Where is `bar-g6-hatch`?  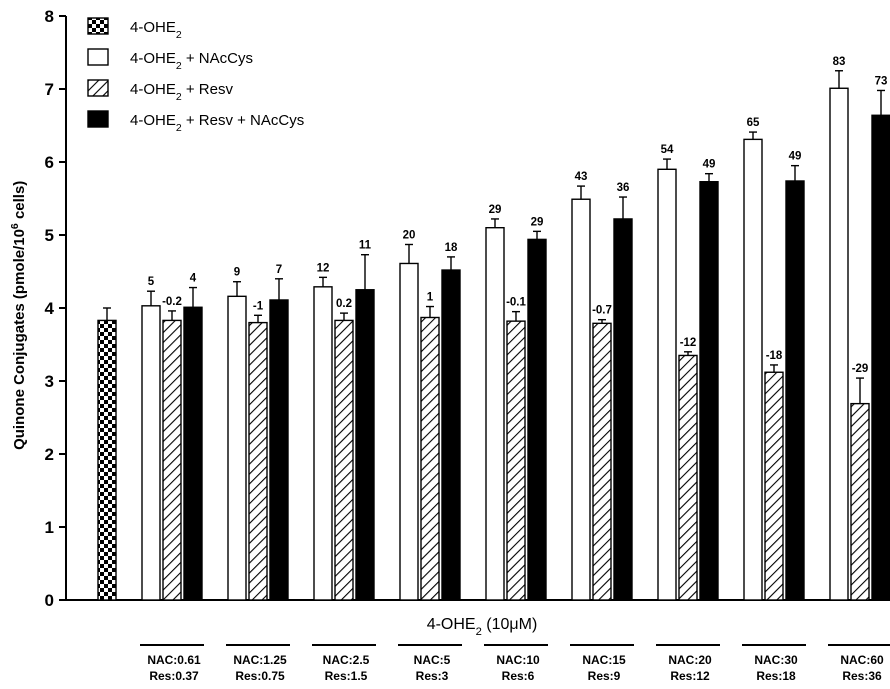
bar-g6-hatch is located at coordinates (602, 461).